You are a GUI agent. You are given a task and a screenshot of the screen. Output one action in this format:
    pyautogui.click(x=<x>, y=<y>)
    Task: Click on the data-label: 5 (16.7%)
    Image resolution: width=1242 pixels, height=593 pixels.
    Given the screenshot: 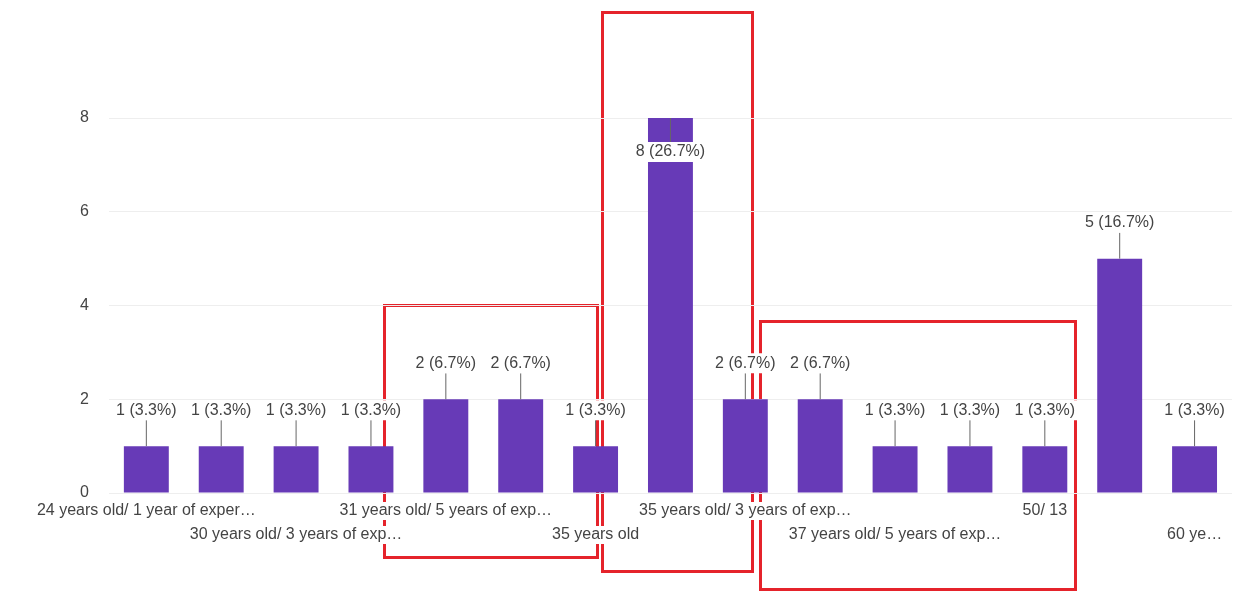 What is the action you would take?
    pyautogui.click(x=1120, y=222)
    